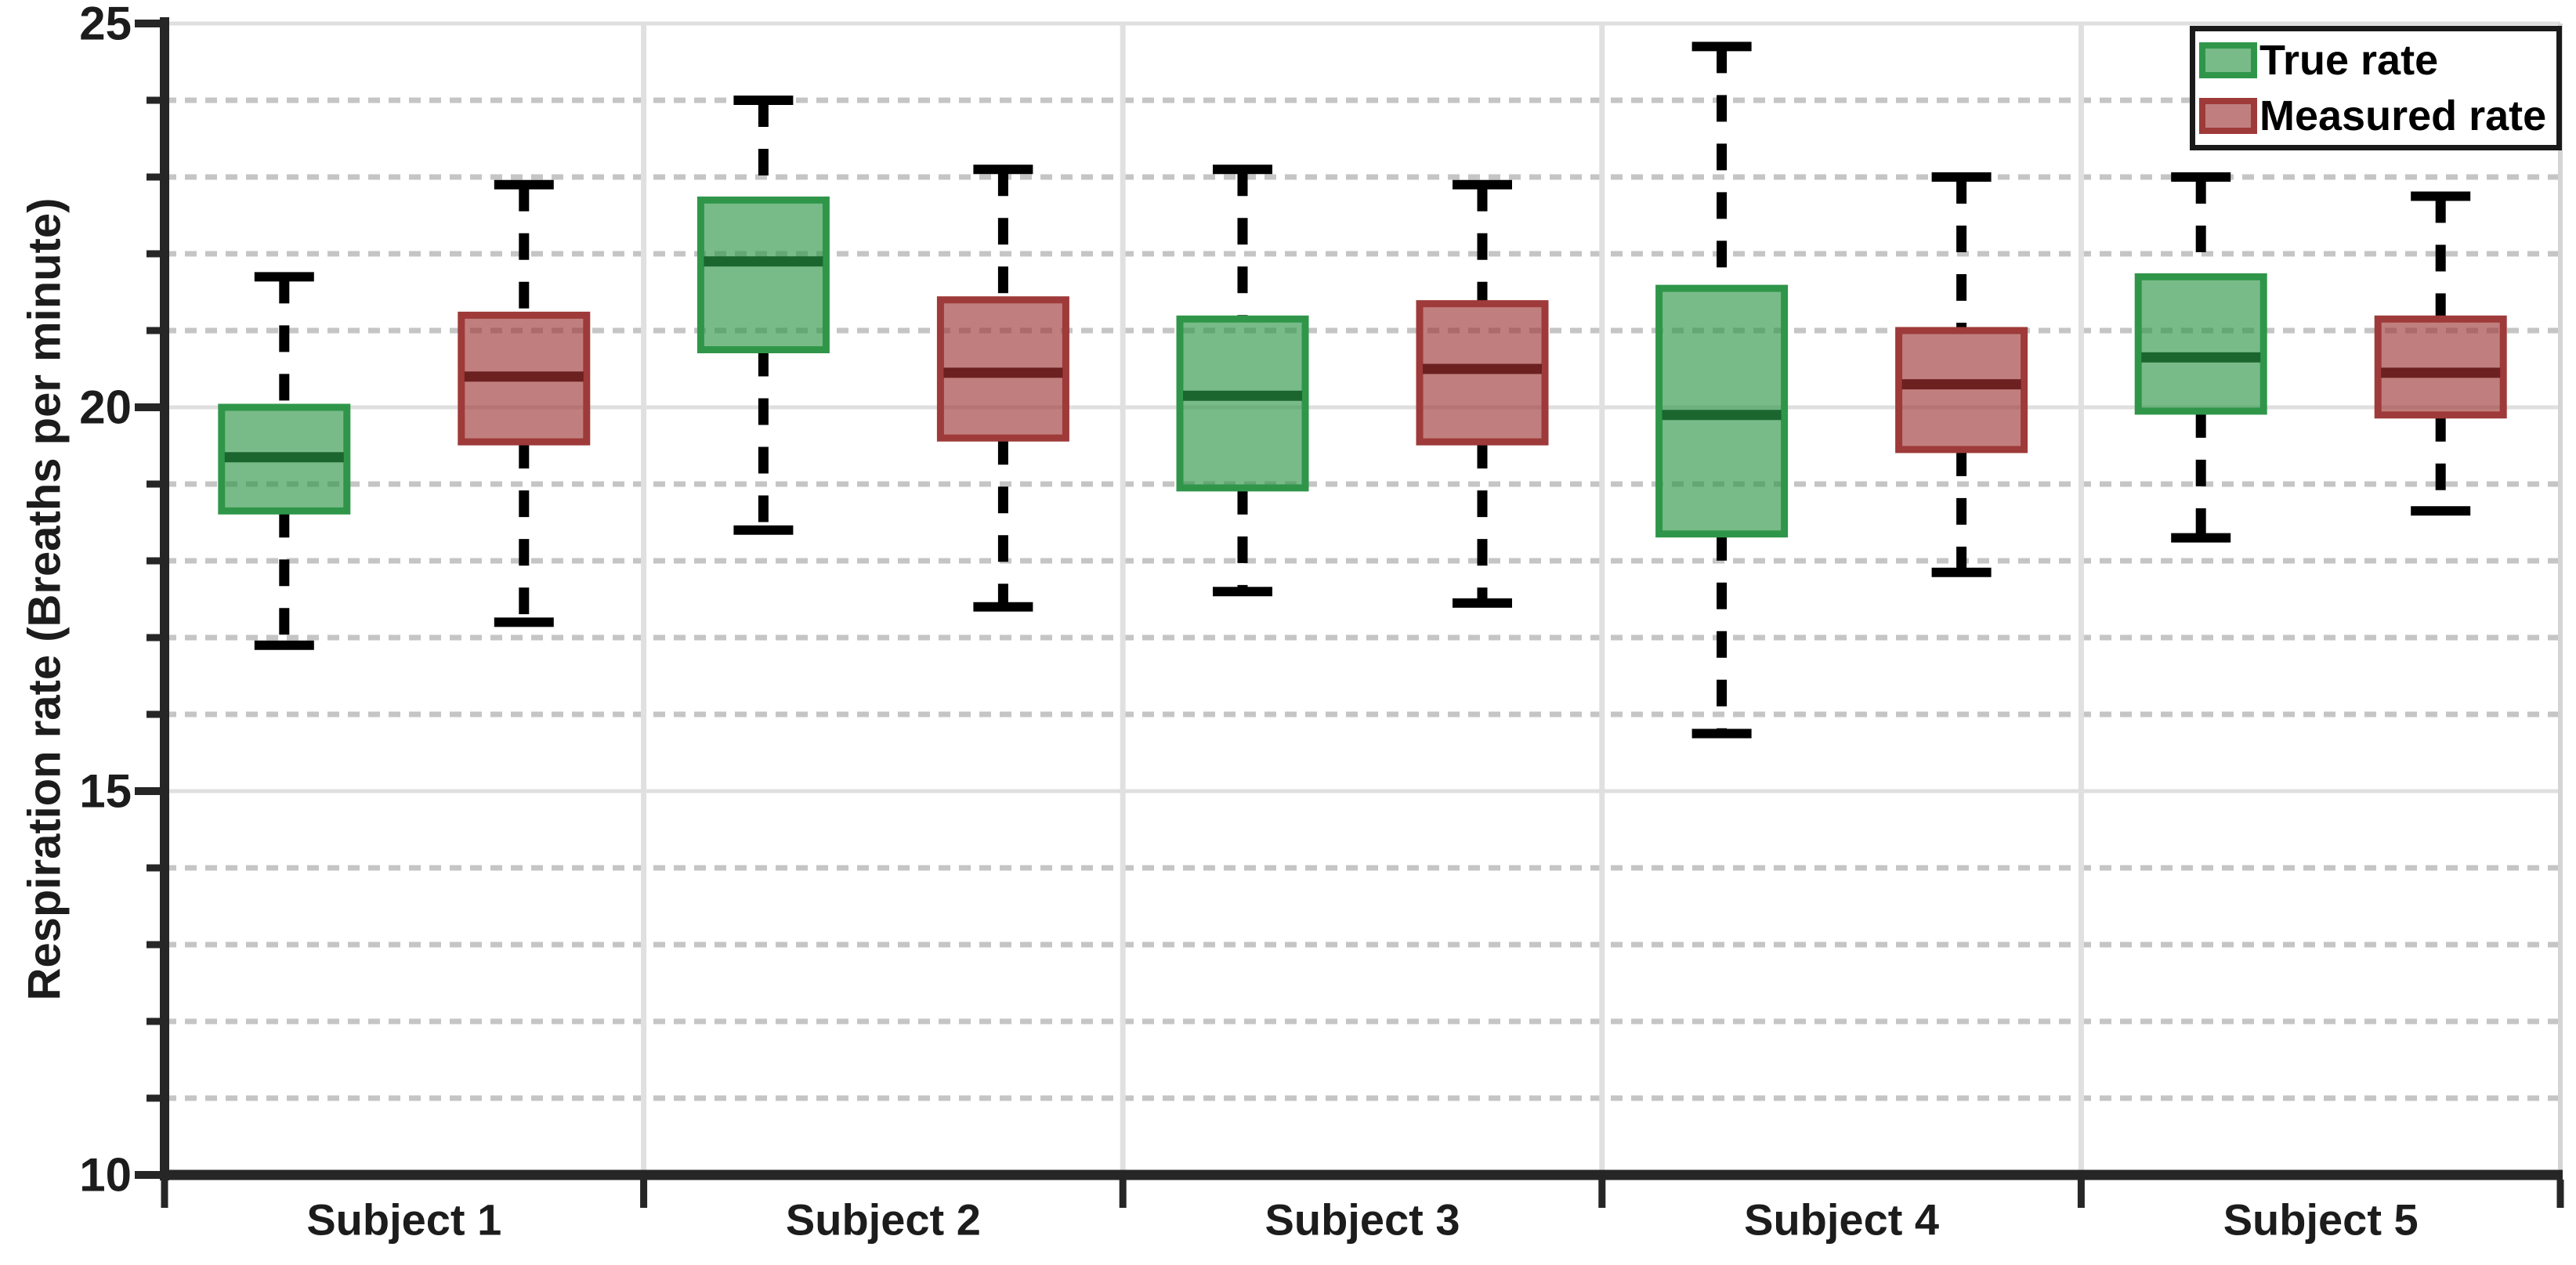 The width and height of the screenshot is (2576, 1265). Describe the element at coordinates (2403, 116) in the screenshot. I see `legend-label-measured-rate: Measured rate` at that location.